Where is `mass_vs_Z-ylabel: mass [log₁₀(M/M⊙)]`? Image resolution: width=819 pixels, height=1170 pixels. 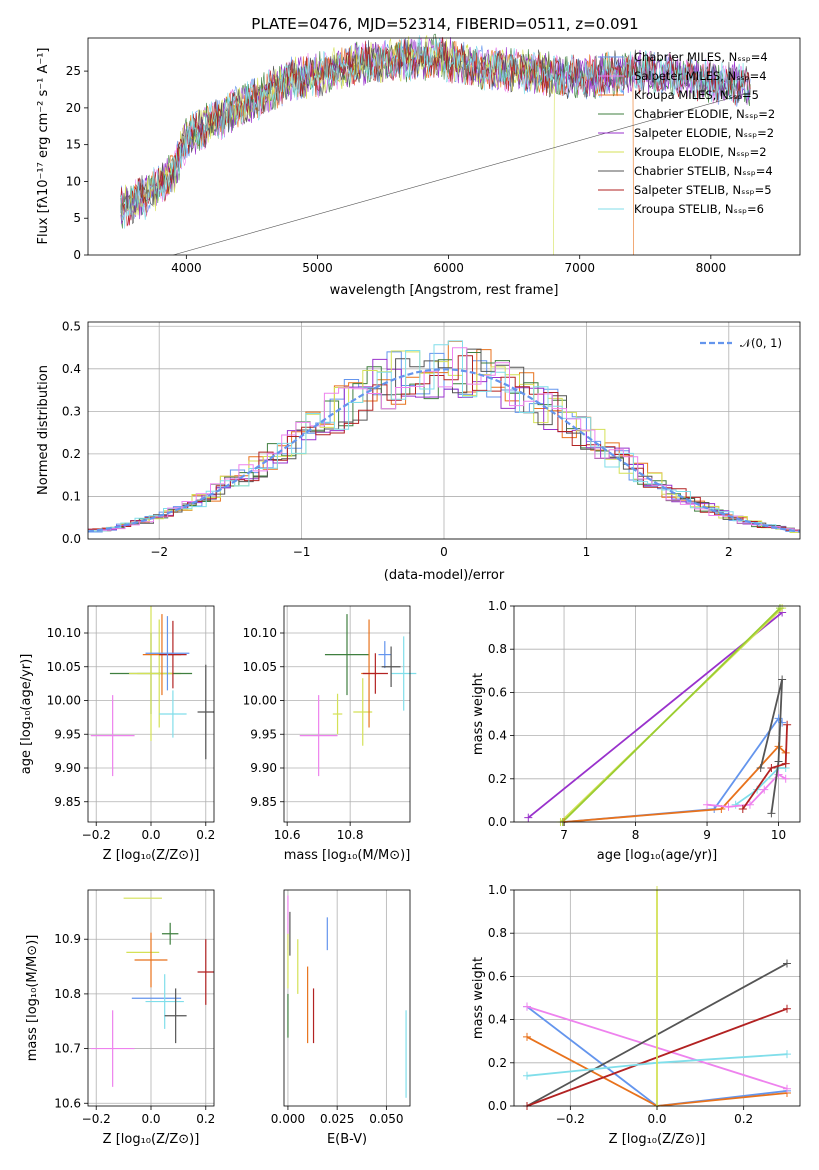
mass_vs_Z-ylabel: mass [log₁₀(M/M⊙)] is located at coordinates (32, 998).